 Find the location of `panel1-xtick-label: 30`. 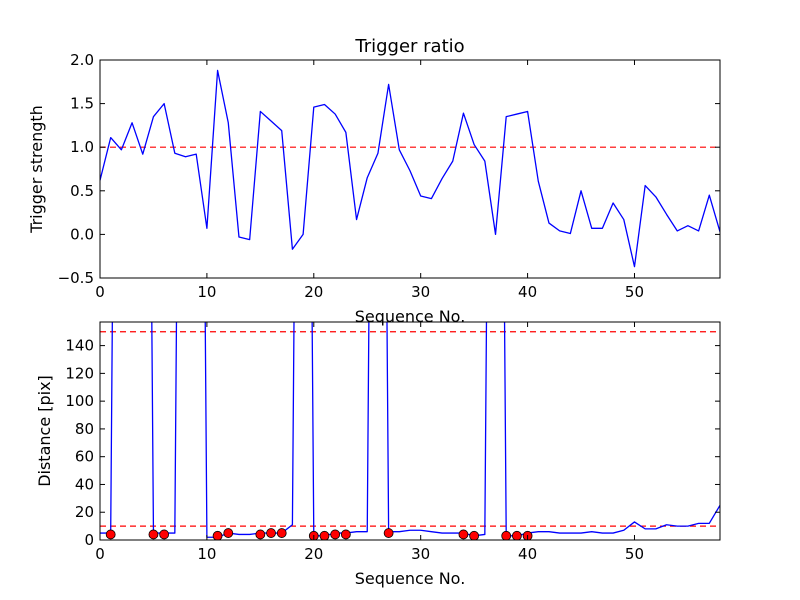

panel1-xtick-label: 30 is located at coordinates (420, 292).